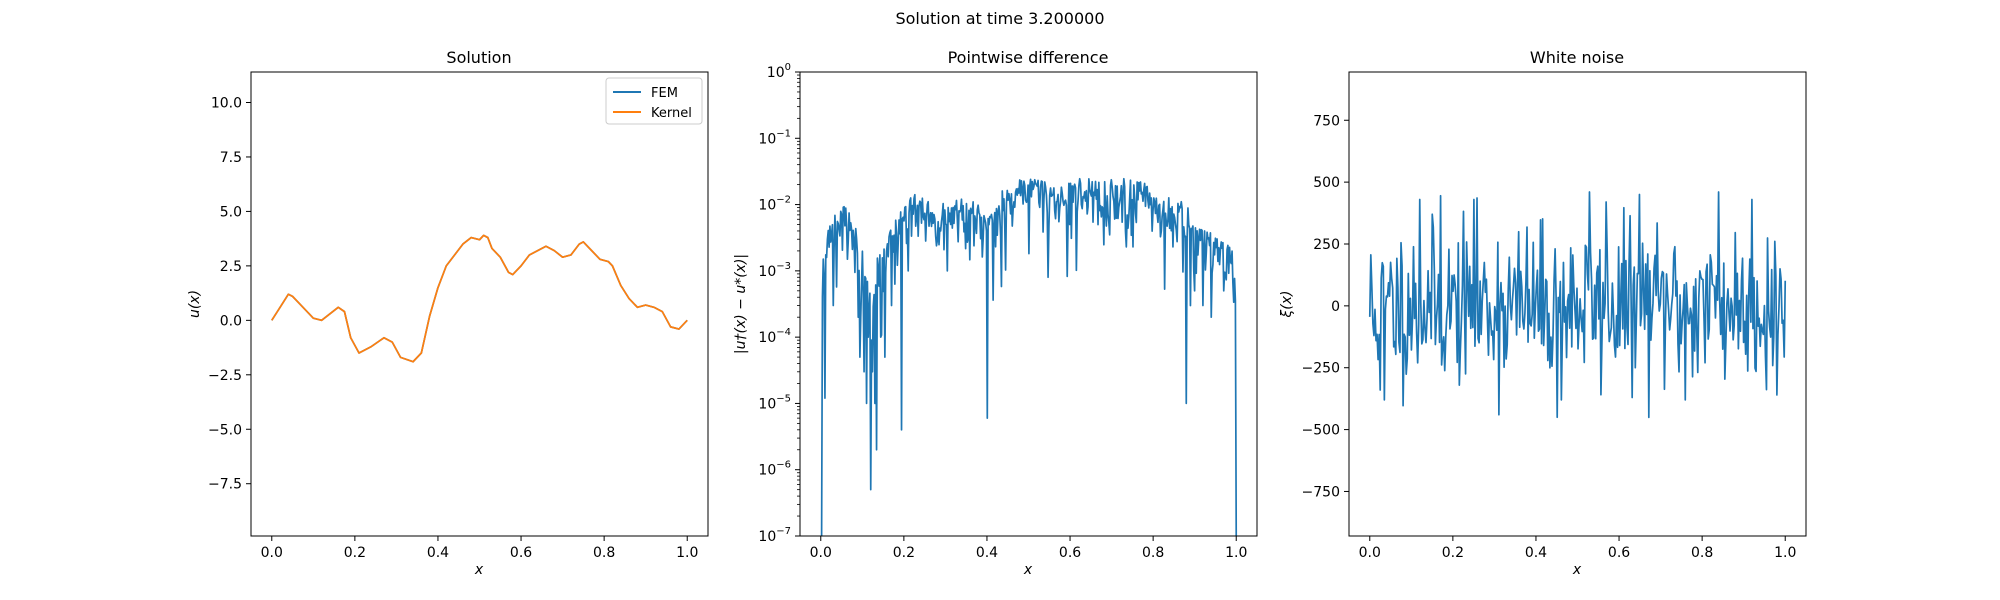  Describe the element at coordinates (1326, 245) in the screenshot. I see `noise-ytick-label: 250` at that location.